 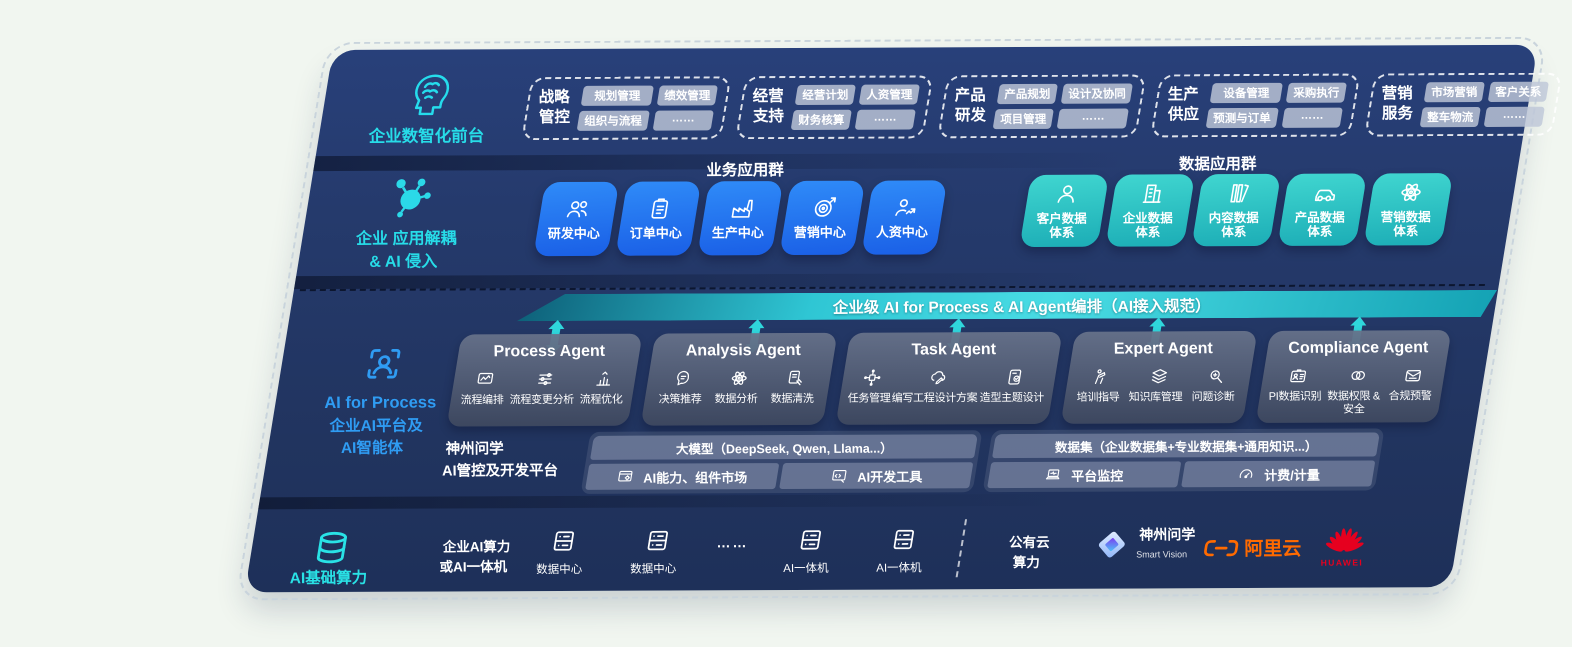 I want to click on business-tiles: 研发中心 订单中心 生产中心 营销中心 人资中心, so click(x=740, y=218).